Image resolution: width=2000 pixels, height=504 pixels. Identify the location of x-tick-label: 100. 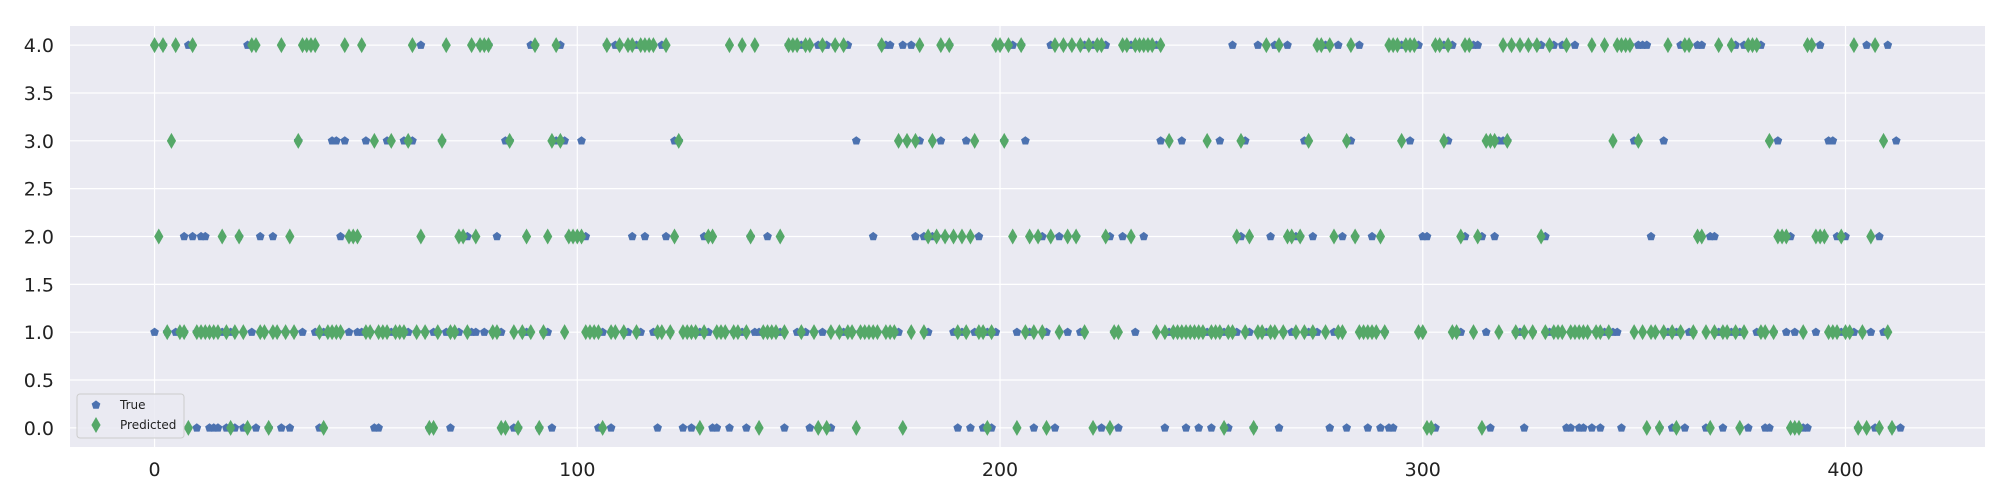
(577, 470).